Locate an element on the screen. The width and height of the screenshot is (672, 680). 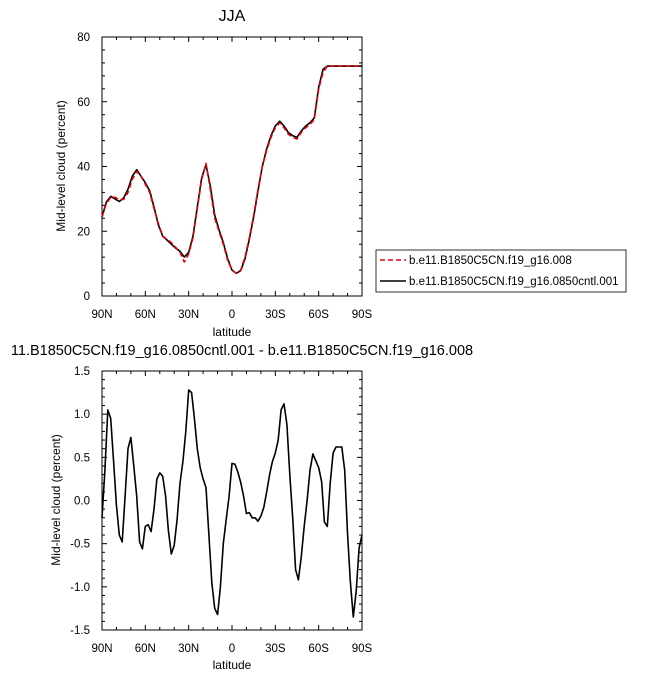
y-axis-label-bottom: Mid-level cloud (percent) is located at coordinates (56, 499).